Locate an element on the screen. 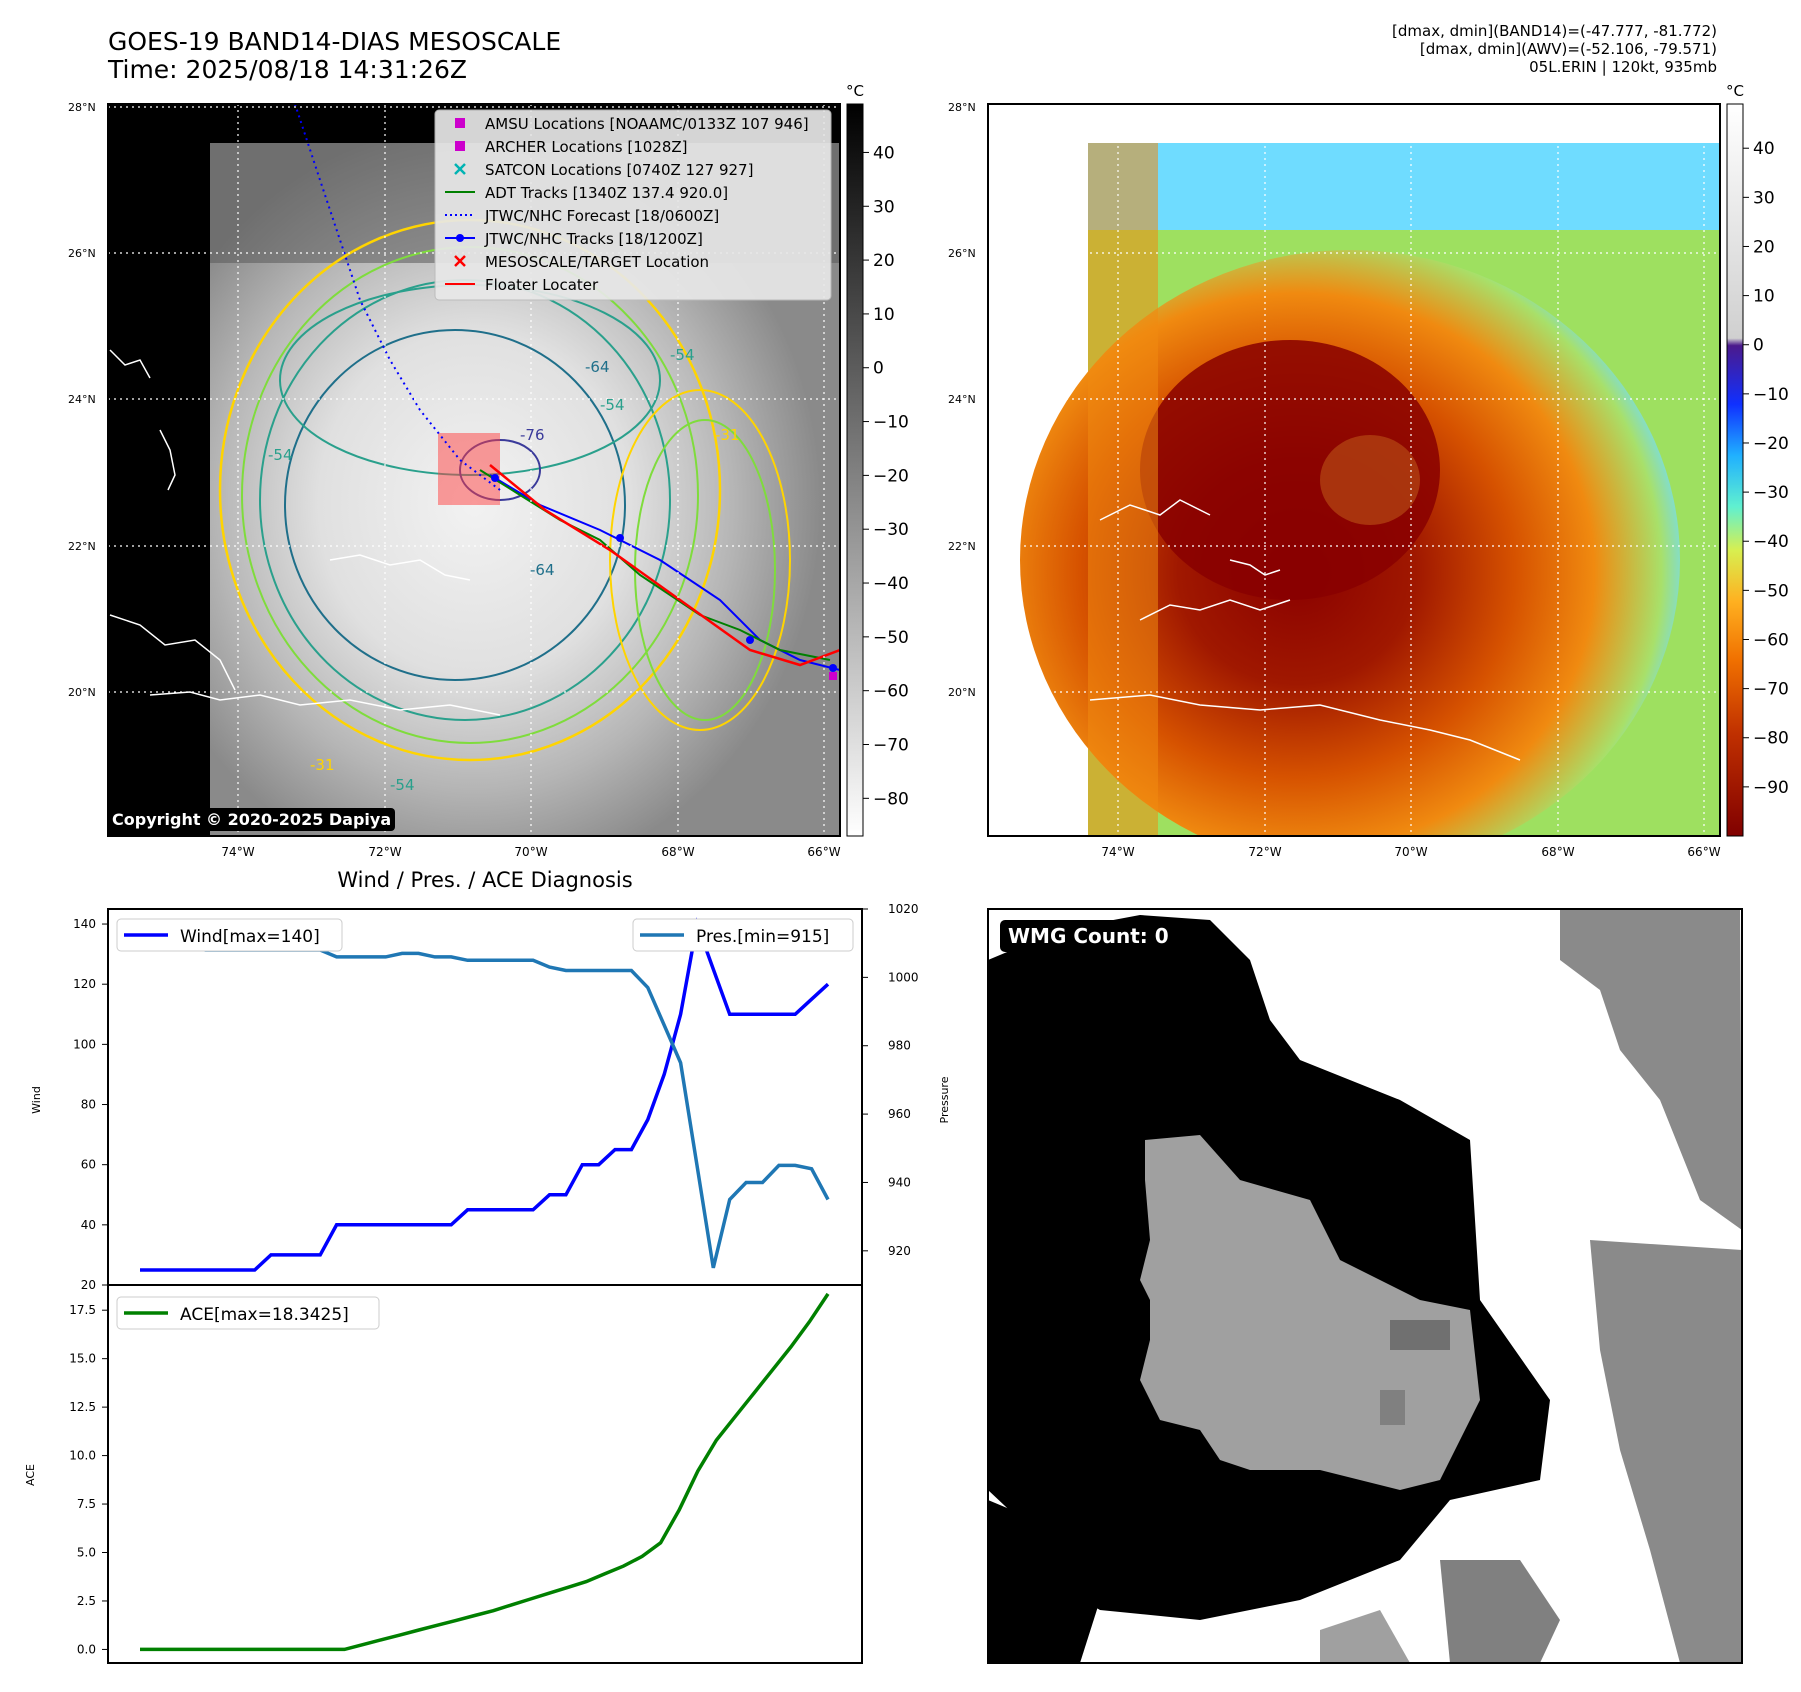  y-tick-label: 7.5 is located at coordinates (86, 1504).